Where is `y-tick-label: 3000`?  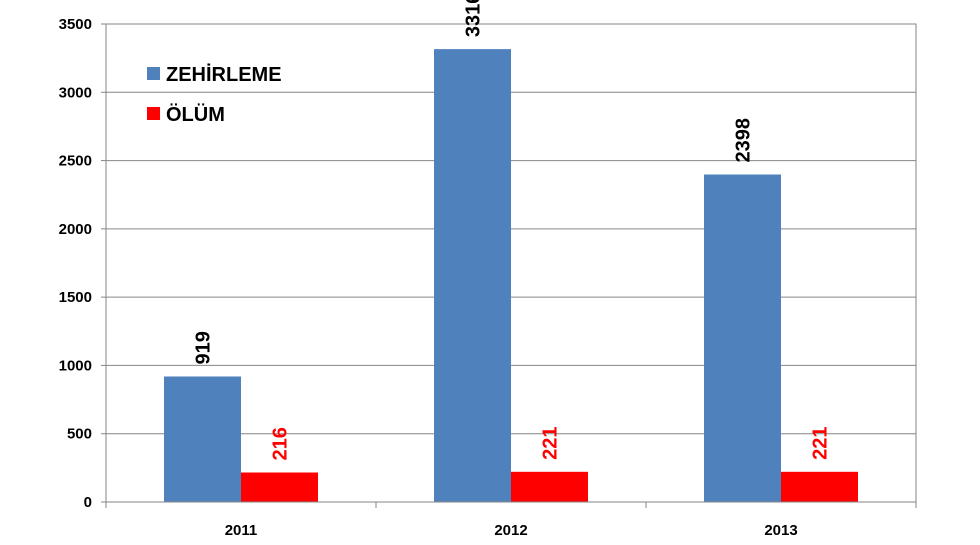
y-tick-label: 3000 is located at coordinates (75, 92).